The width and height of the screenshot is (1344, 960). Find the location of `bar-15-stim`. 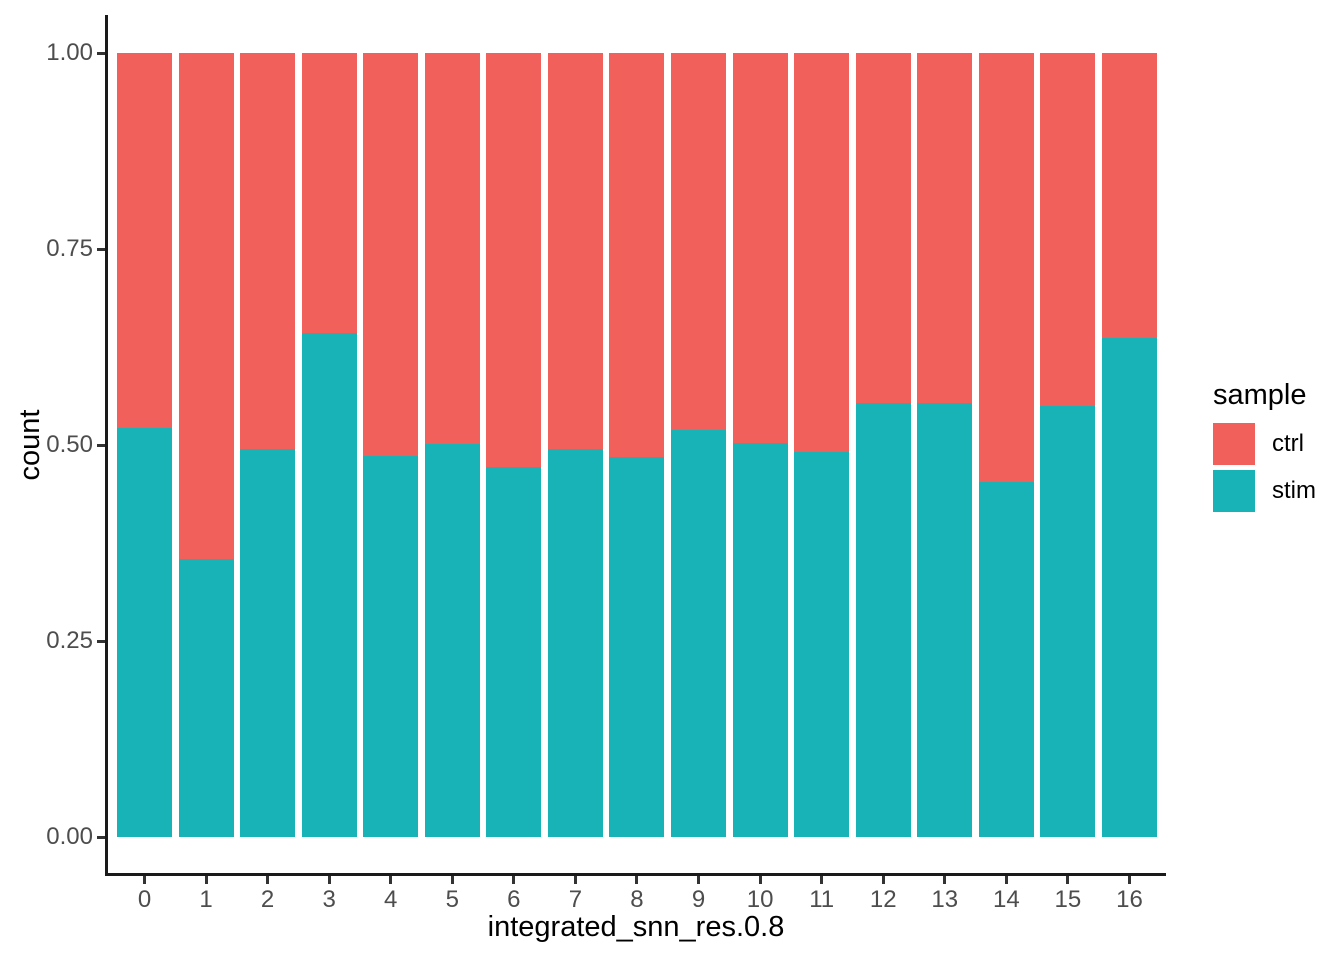

bar-15-stim is located at coordinates (1068, 621).